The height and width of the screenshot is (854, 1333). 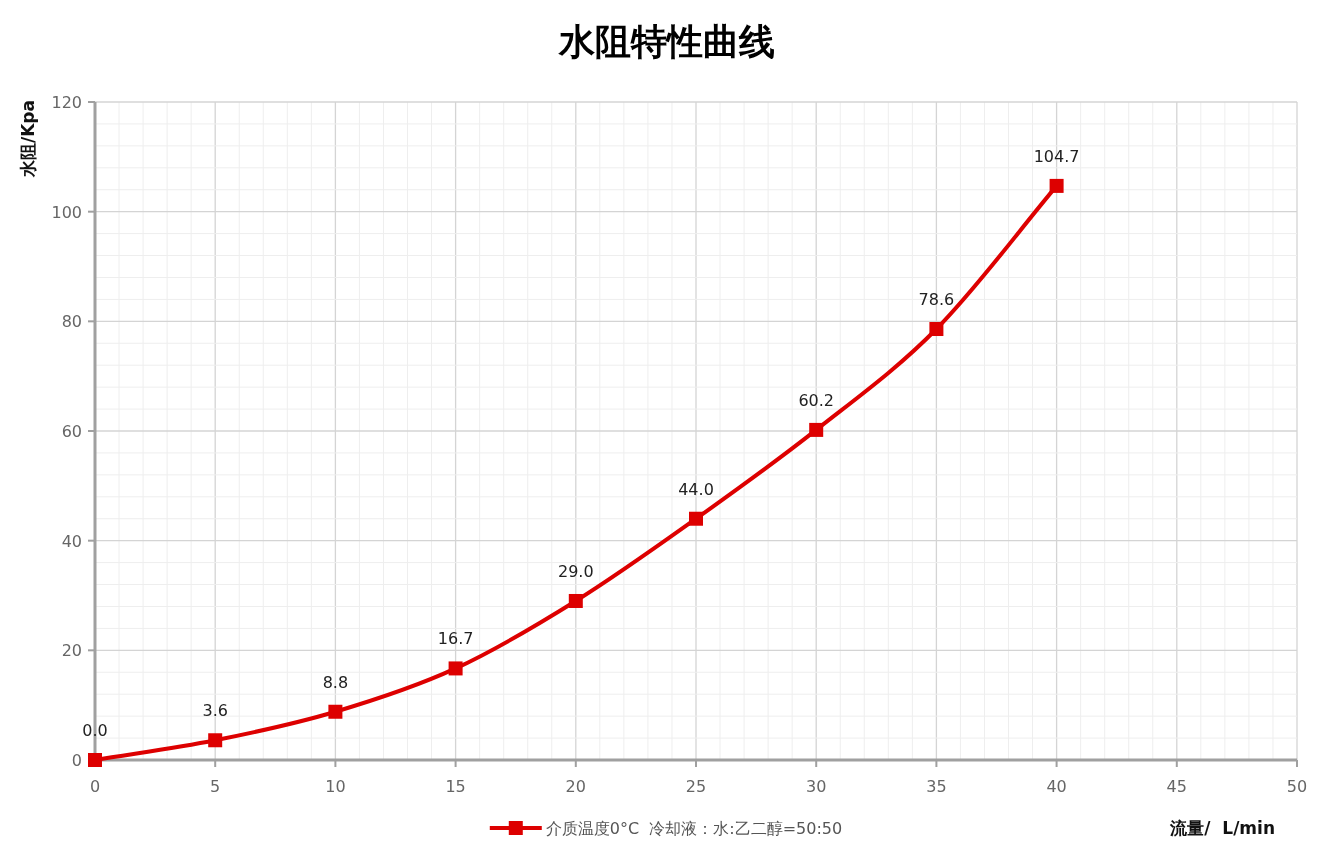 What do you see at coordinates (76, 760) in the screenshot?
I see `y-tick-label: 0` at bounding box center [76, 760].